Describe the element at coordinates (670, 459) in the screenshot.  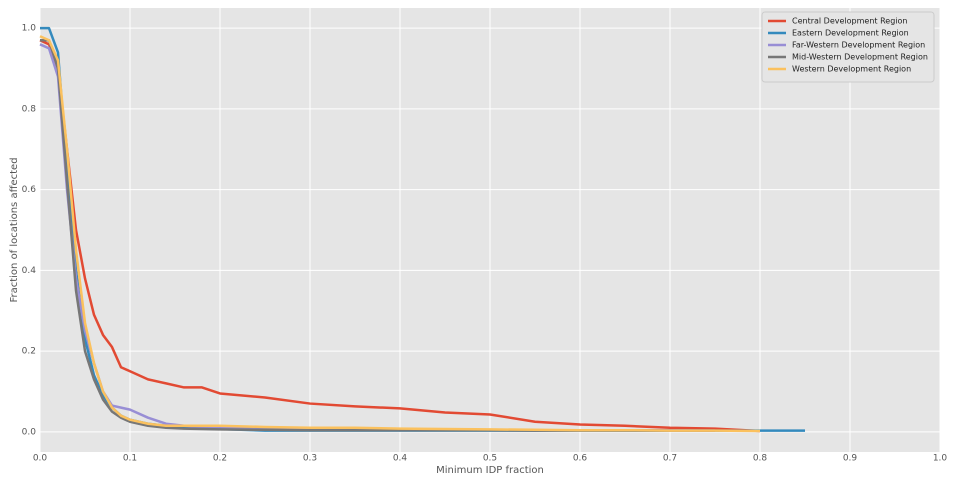
I see `x-tick-label: 0.7` at that location.